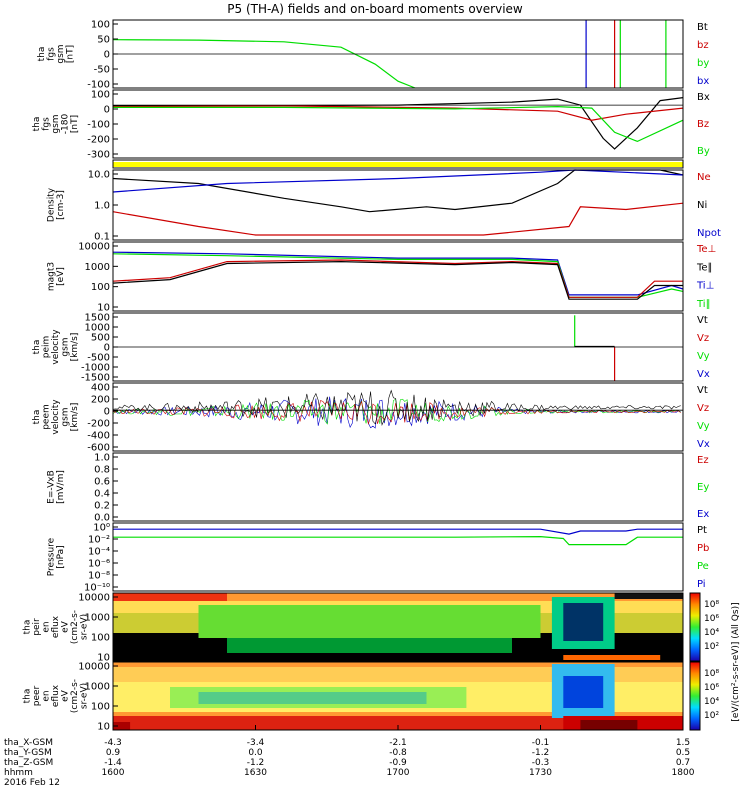 The image size is (750, 800). Describe the element at coordinates (100, 25) in the screenshot. I see `fgs_gsm-ytick-label: 100` at that location.